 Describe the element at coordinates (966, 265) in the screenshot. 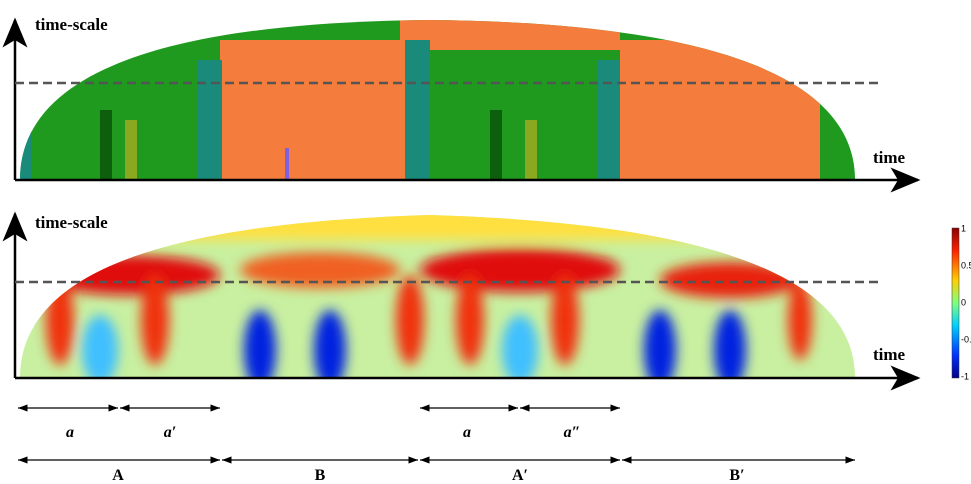

I see `colorbar-tick: 0.5` at that location.